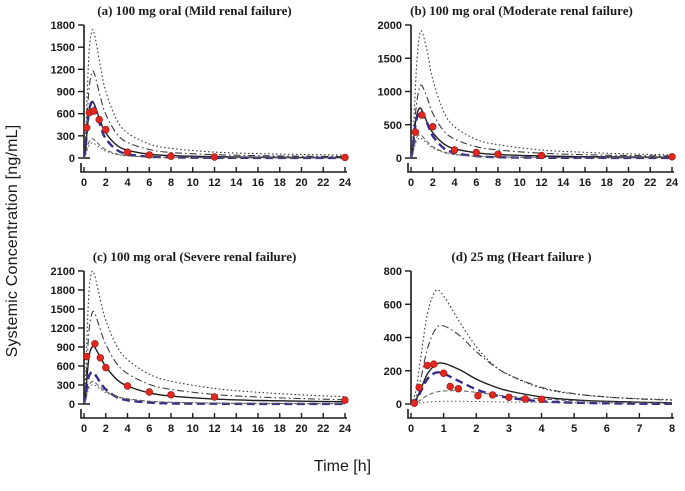 This screenshot has height=491, width=685. What do you see at coordinates (529, 350) in the screenshot?
I see `chart-svg-d: 0 200 400 600 800 0 1 2 3 4 5 6 7 8` at bounding box center [529, 350].